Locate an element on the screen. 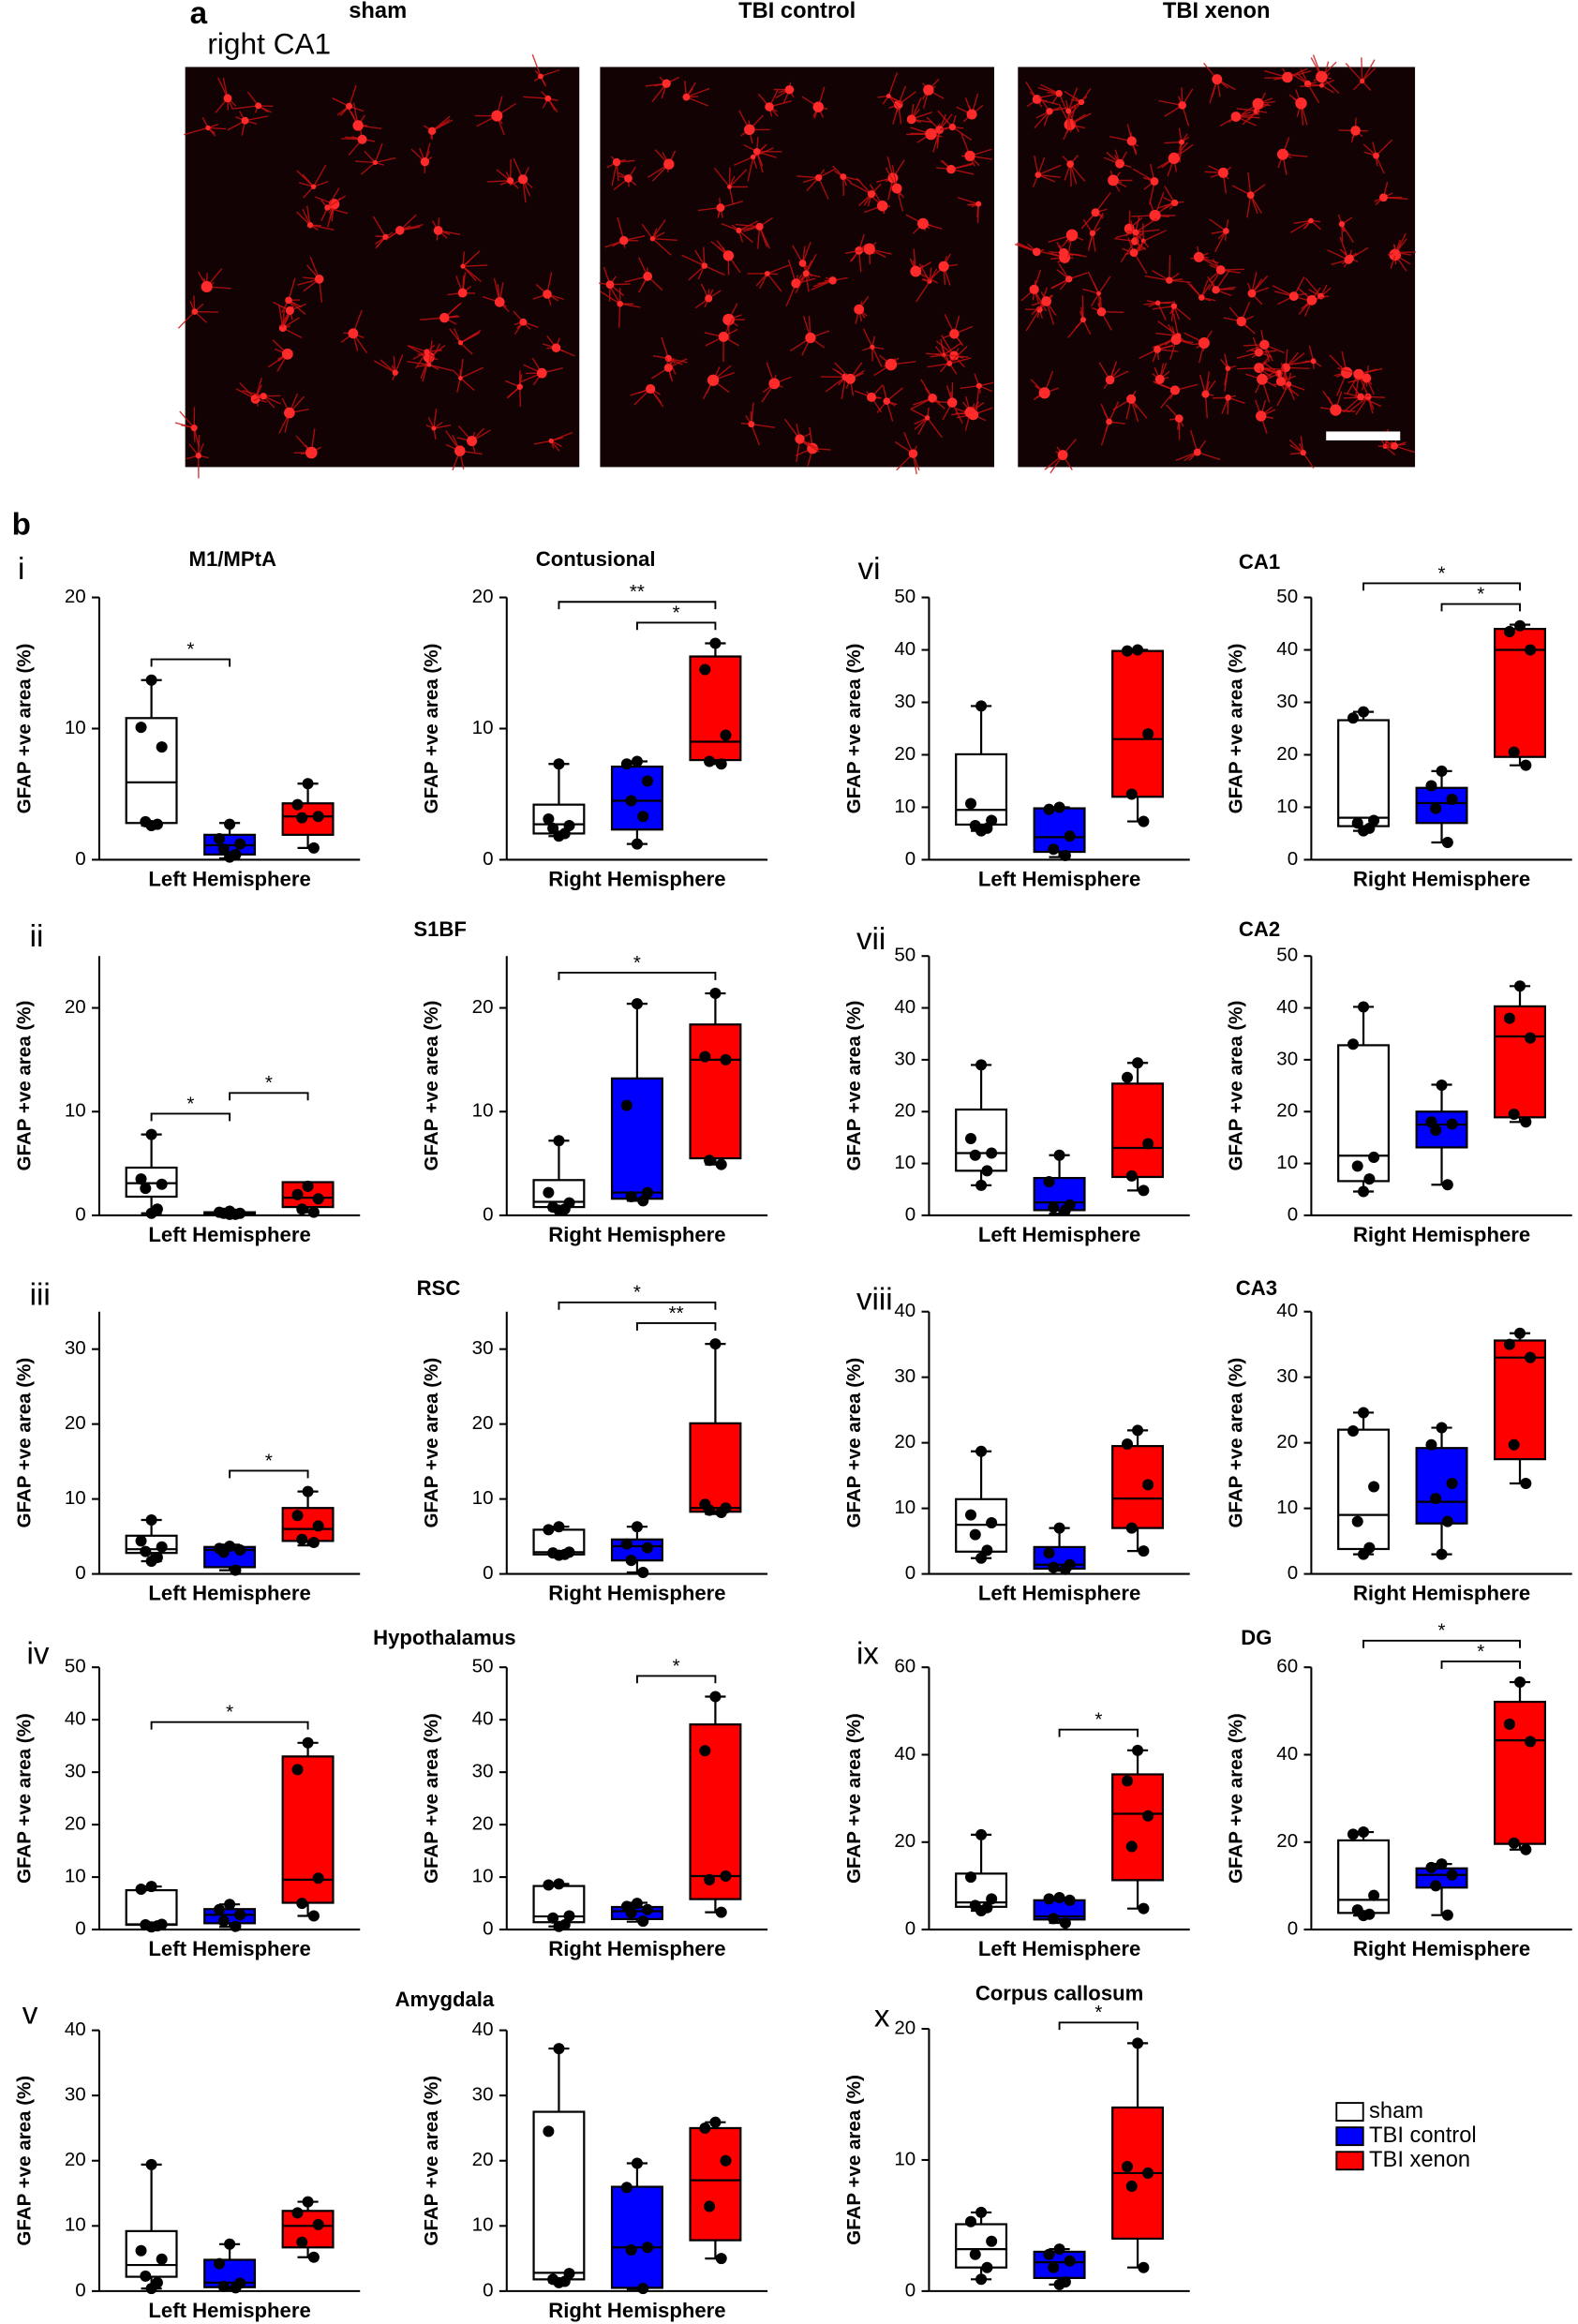  x-axis-label: Left Hemisphere is located at coordinates (229, 2310).